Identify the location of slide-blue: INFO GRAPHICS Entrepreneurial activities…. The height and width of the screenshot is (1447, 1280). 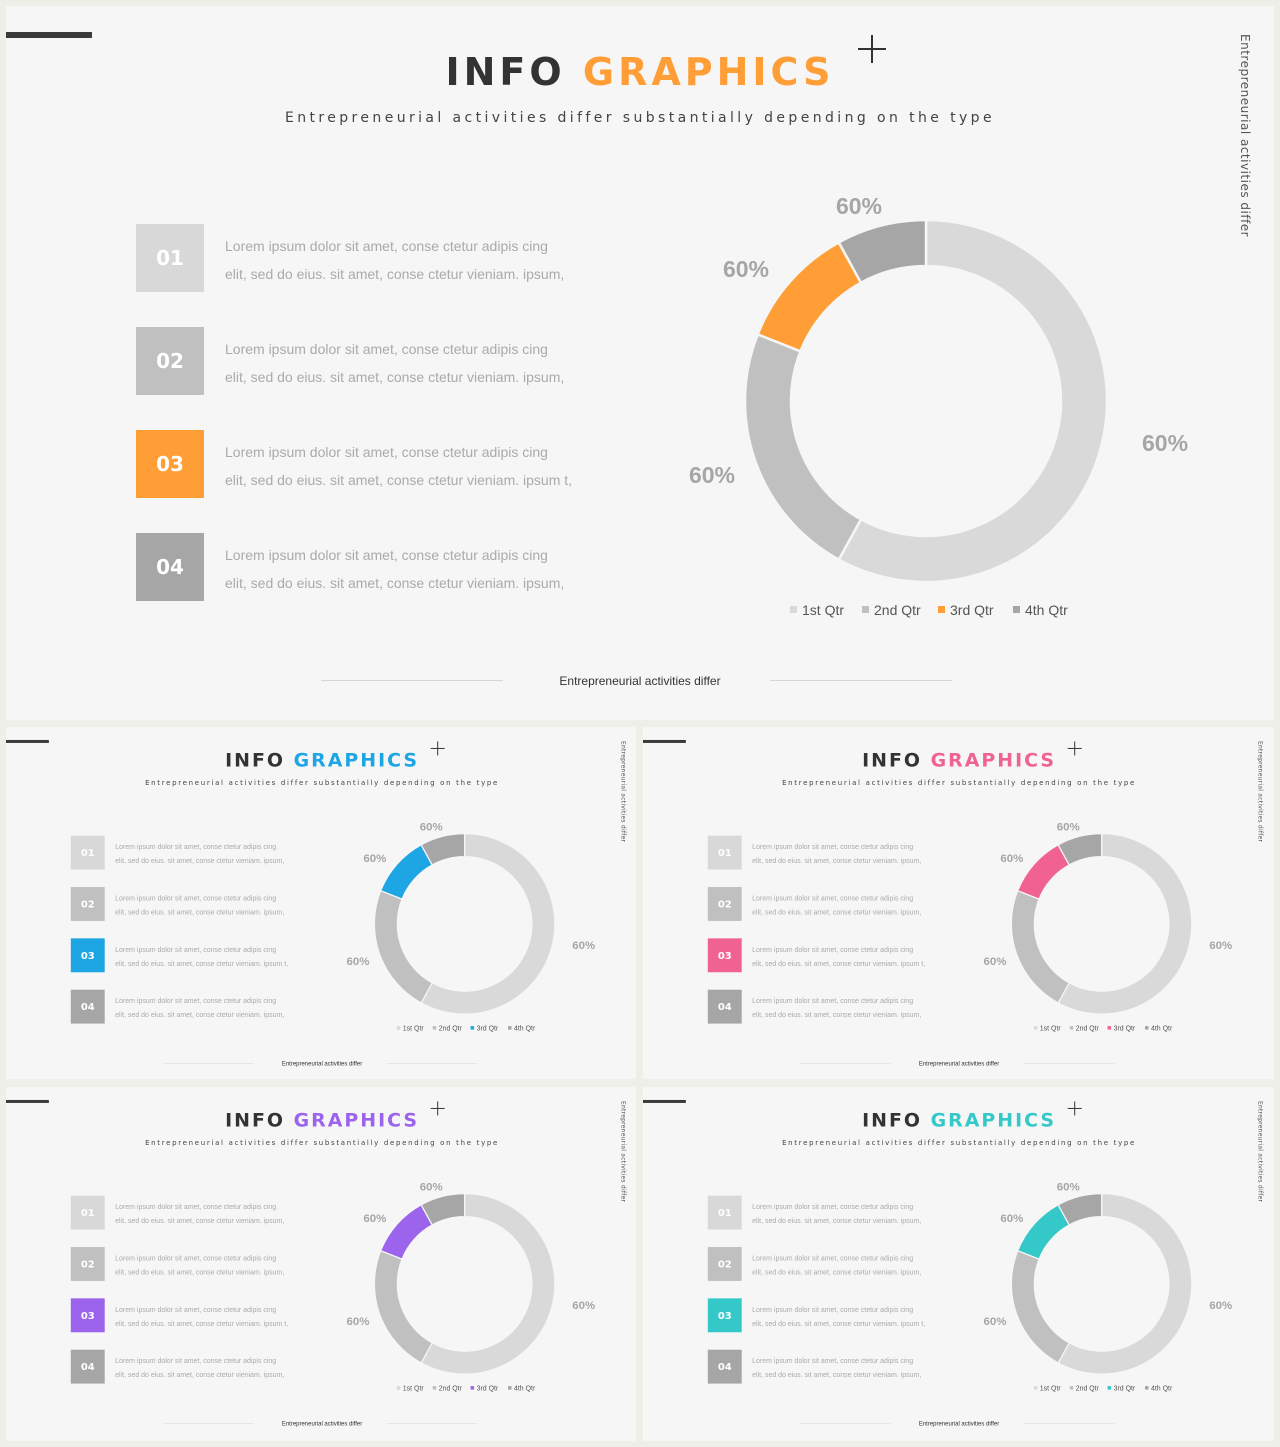
(321, 903).